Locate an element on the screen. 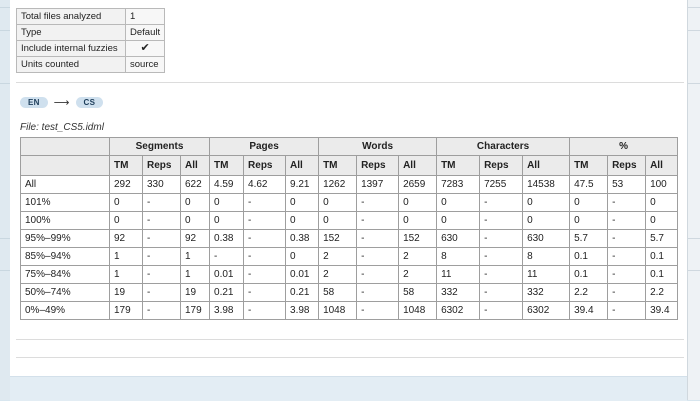  table-row: 50%–74% 19-19 0.21-0.21 58-58 332-332 2.2-2.2 is located at coordinates (349, 292).